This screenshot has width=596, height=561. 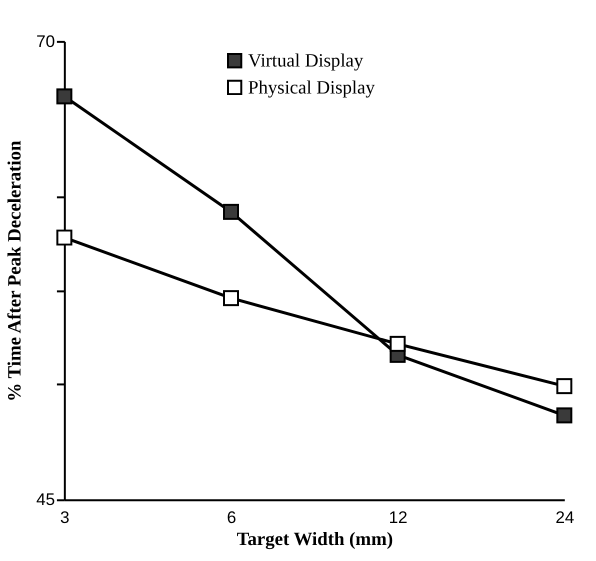 What do you see at coordinates (65, 518) in the screenshot?
I see `x-tick-label: 3` at bounding box center [65, 518].